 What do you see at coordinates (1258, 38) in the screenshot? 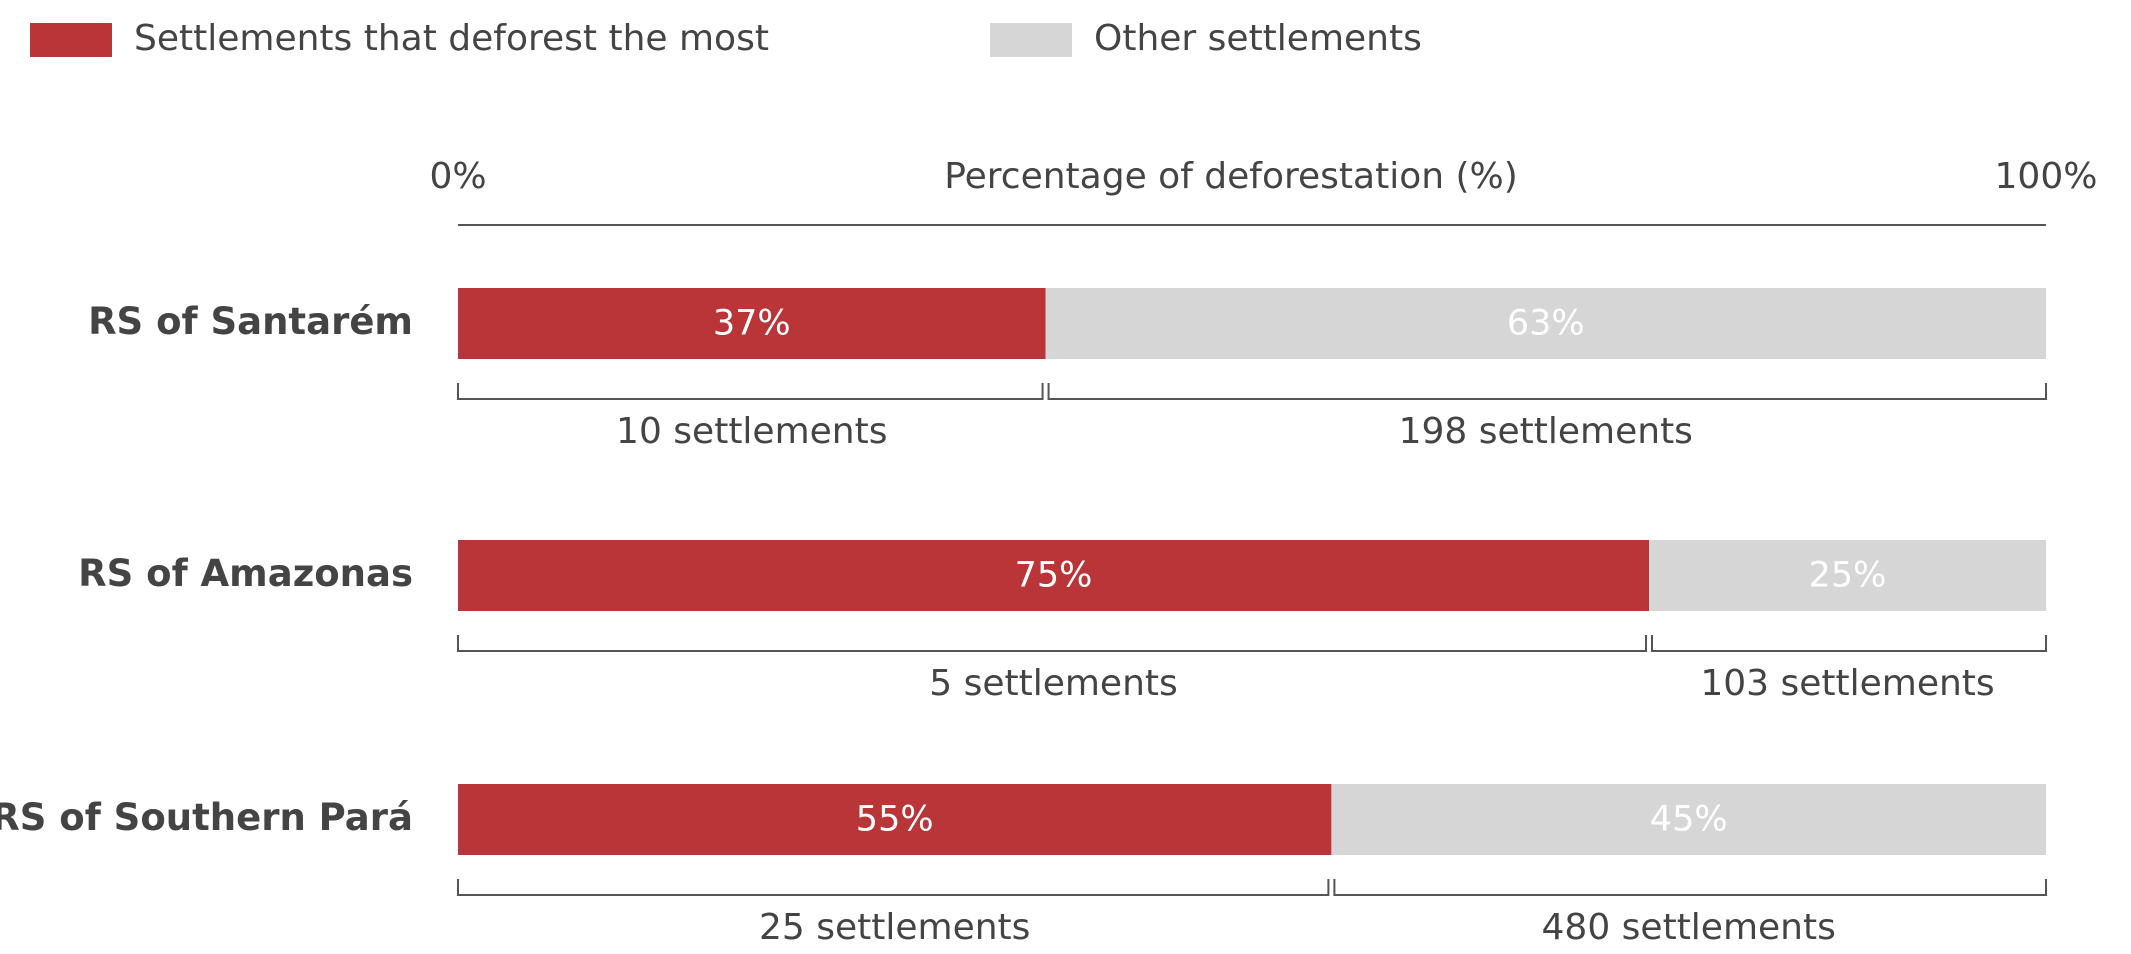
I see `legend-label: Other settlements` at bounding box center [1258, 38].